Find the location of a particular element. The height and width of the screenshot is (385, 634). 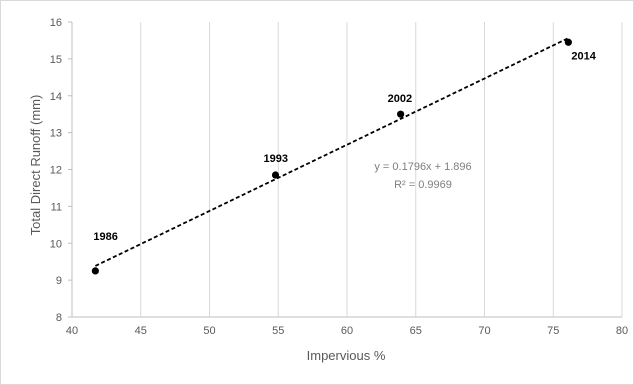

x-tick-label: 60 is located at coordinates (347, 331).